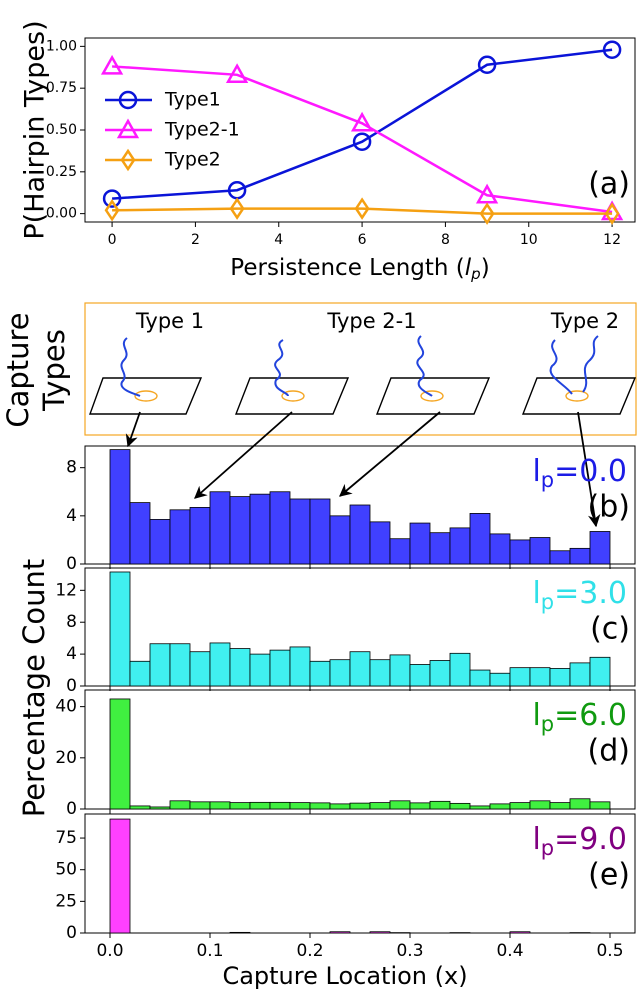 Image resolution: width=637 pixels, height=991 pixels. I want to click on annotation: lp=0.0, so click(579, 473).